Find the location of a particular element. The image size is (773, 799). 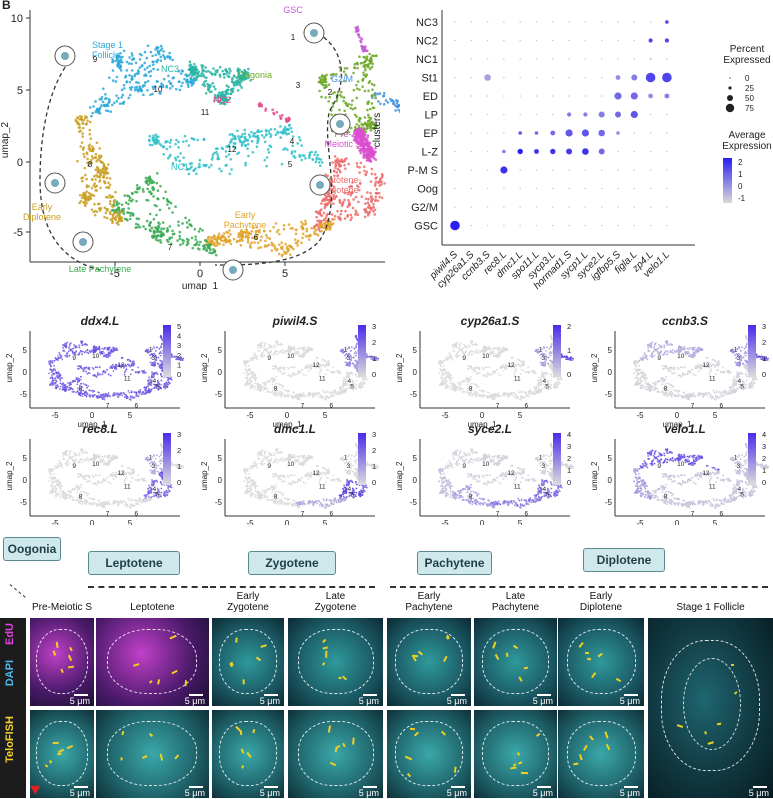

feature-scale-bar is located at coordinates (167, 351).